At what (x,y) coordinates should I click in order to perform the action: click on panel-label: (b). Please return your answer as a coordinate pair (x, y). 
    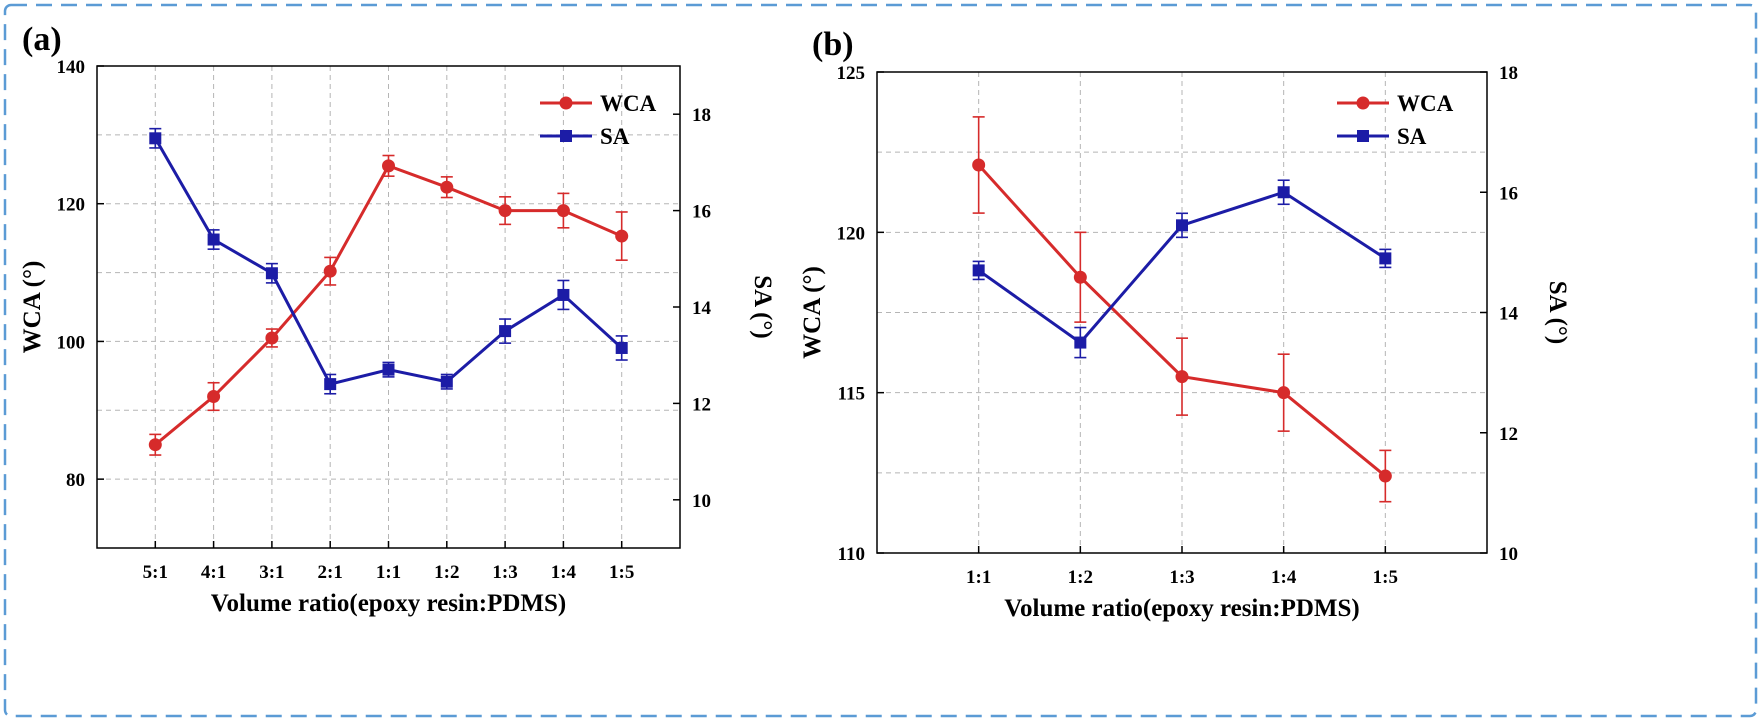
    Looking at the image, I should click on (833, 44).